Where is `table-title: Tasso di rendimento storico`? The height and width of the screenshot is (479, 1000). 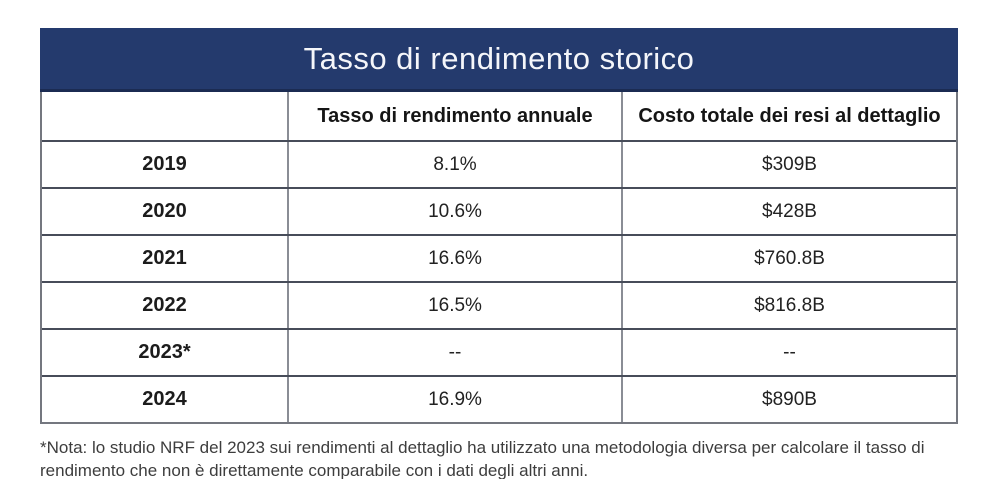 table-title: Tasso di rendimento storico is located at coordinates (499, 58).